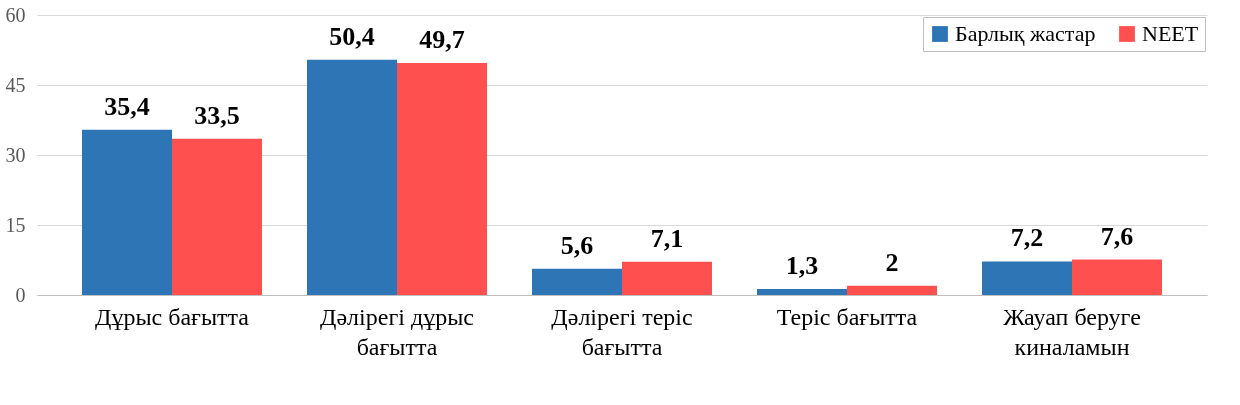 The image size is (1240, 405). I want to click on x-tick-label: Дәлірегі теріс бағытта, so click(622, 331).